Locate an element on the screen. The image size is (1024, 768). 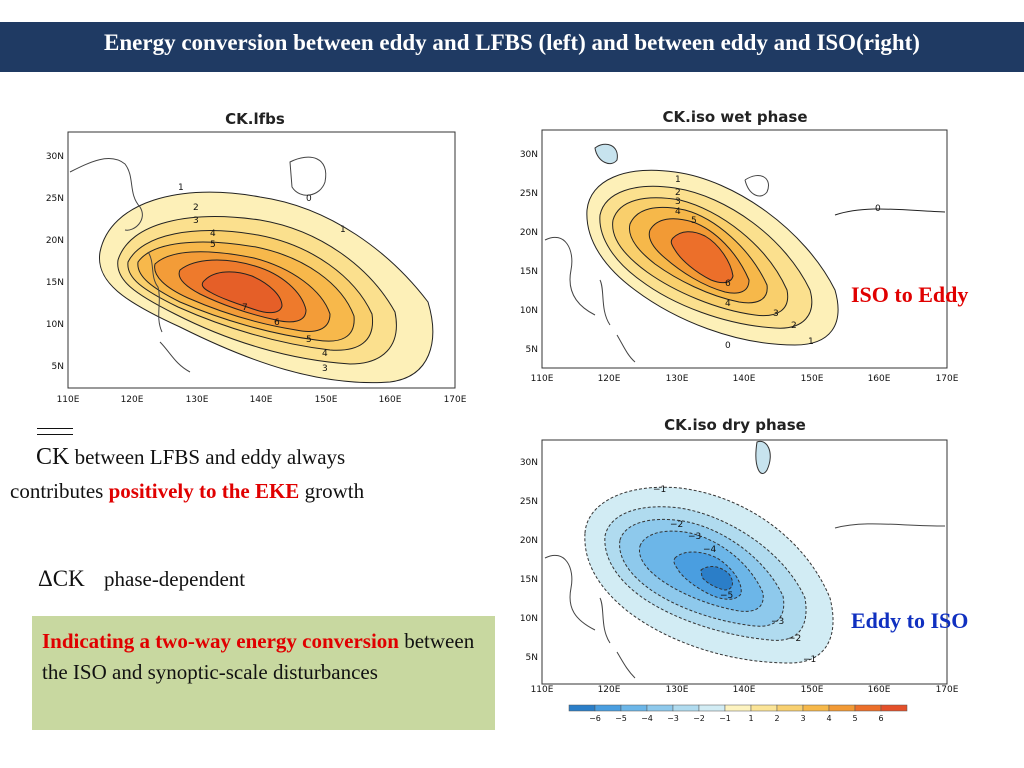
colorbar-label: 6 is located at coordinates (880, 718).